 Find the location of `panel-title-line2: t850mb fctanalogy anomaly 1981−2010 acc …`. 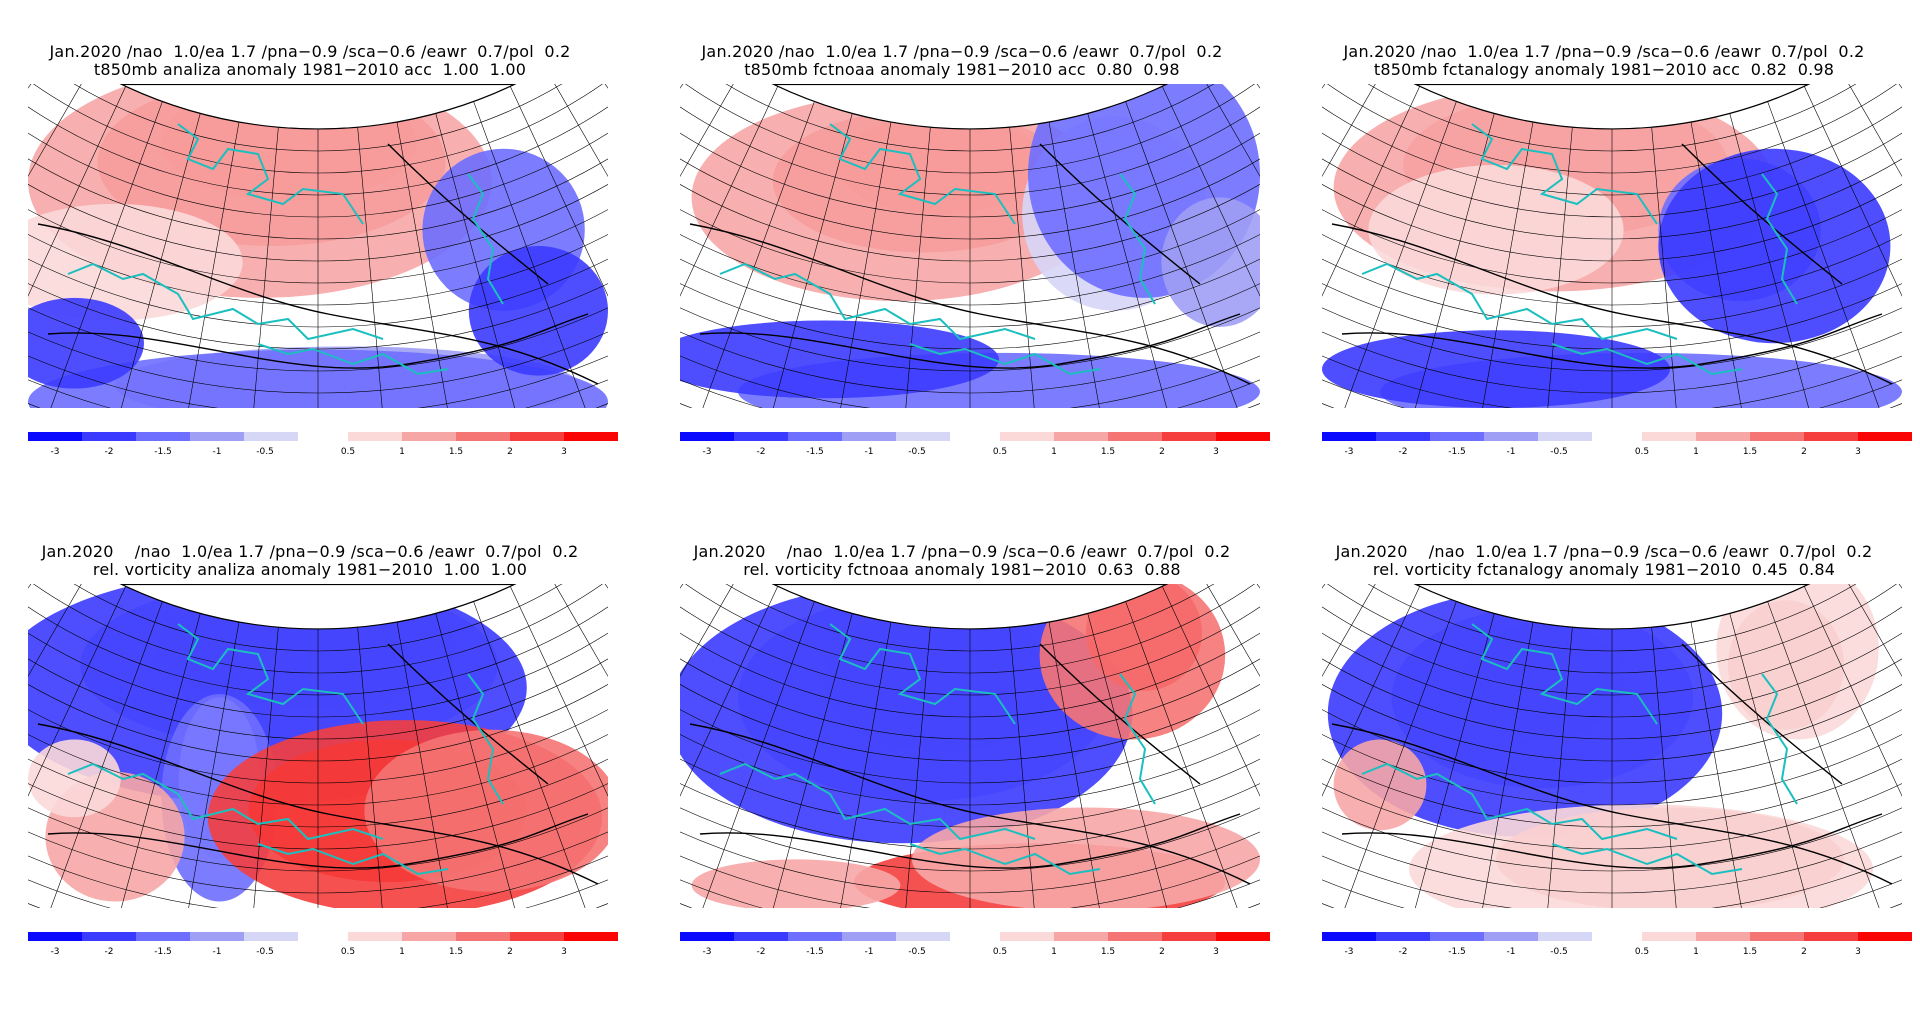

panel-title-line2: t850mb fctanalogy anomaly 1981−2010 acc … is located at coordinates (1604, 69).